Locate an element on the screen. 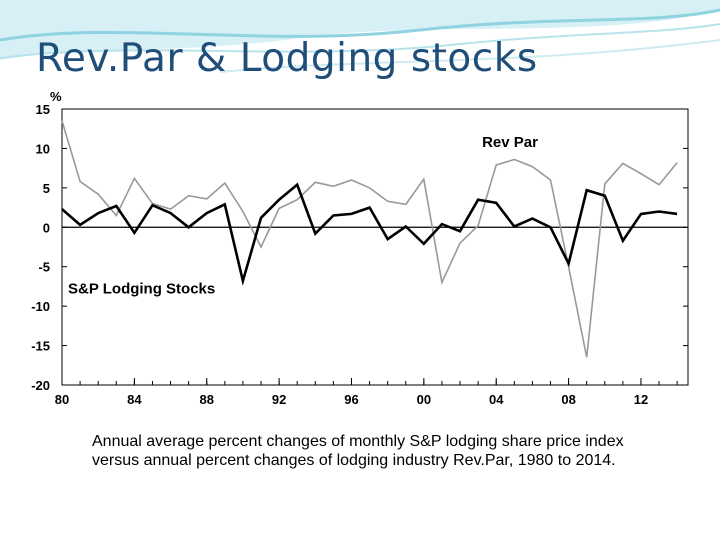 The image size is (720, 540). y-tick-label: 10 is located at coordinates (43, 148).